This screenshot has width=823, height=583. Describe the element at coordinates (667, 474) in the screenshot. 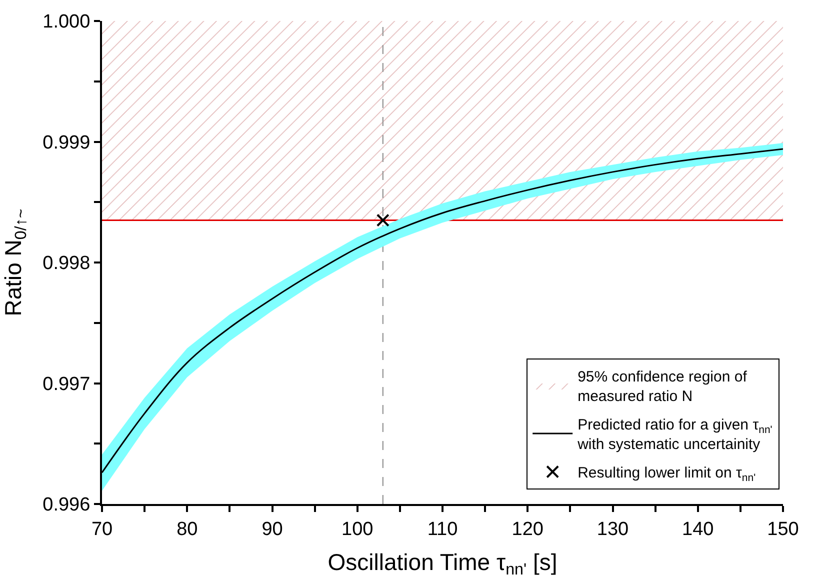

I see `legend-label: Resulting lower limit on τ$_{nn'}$` at that location.